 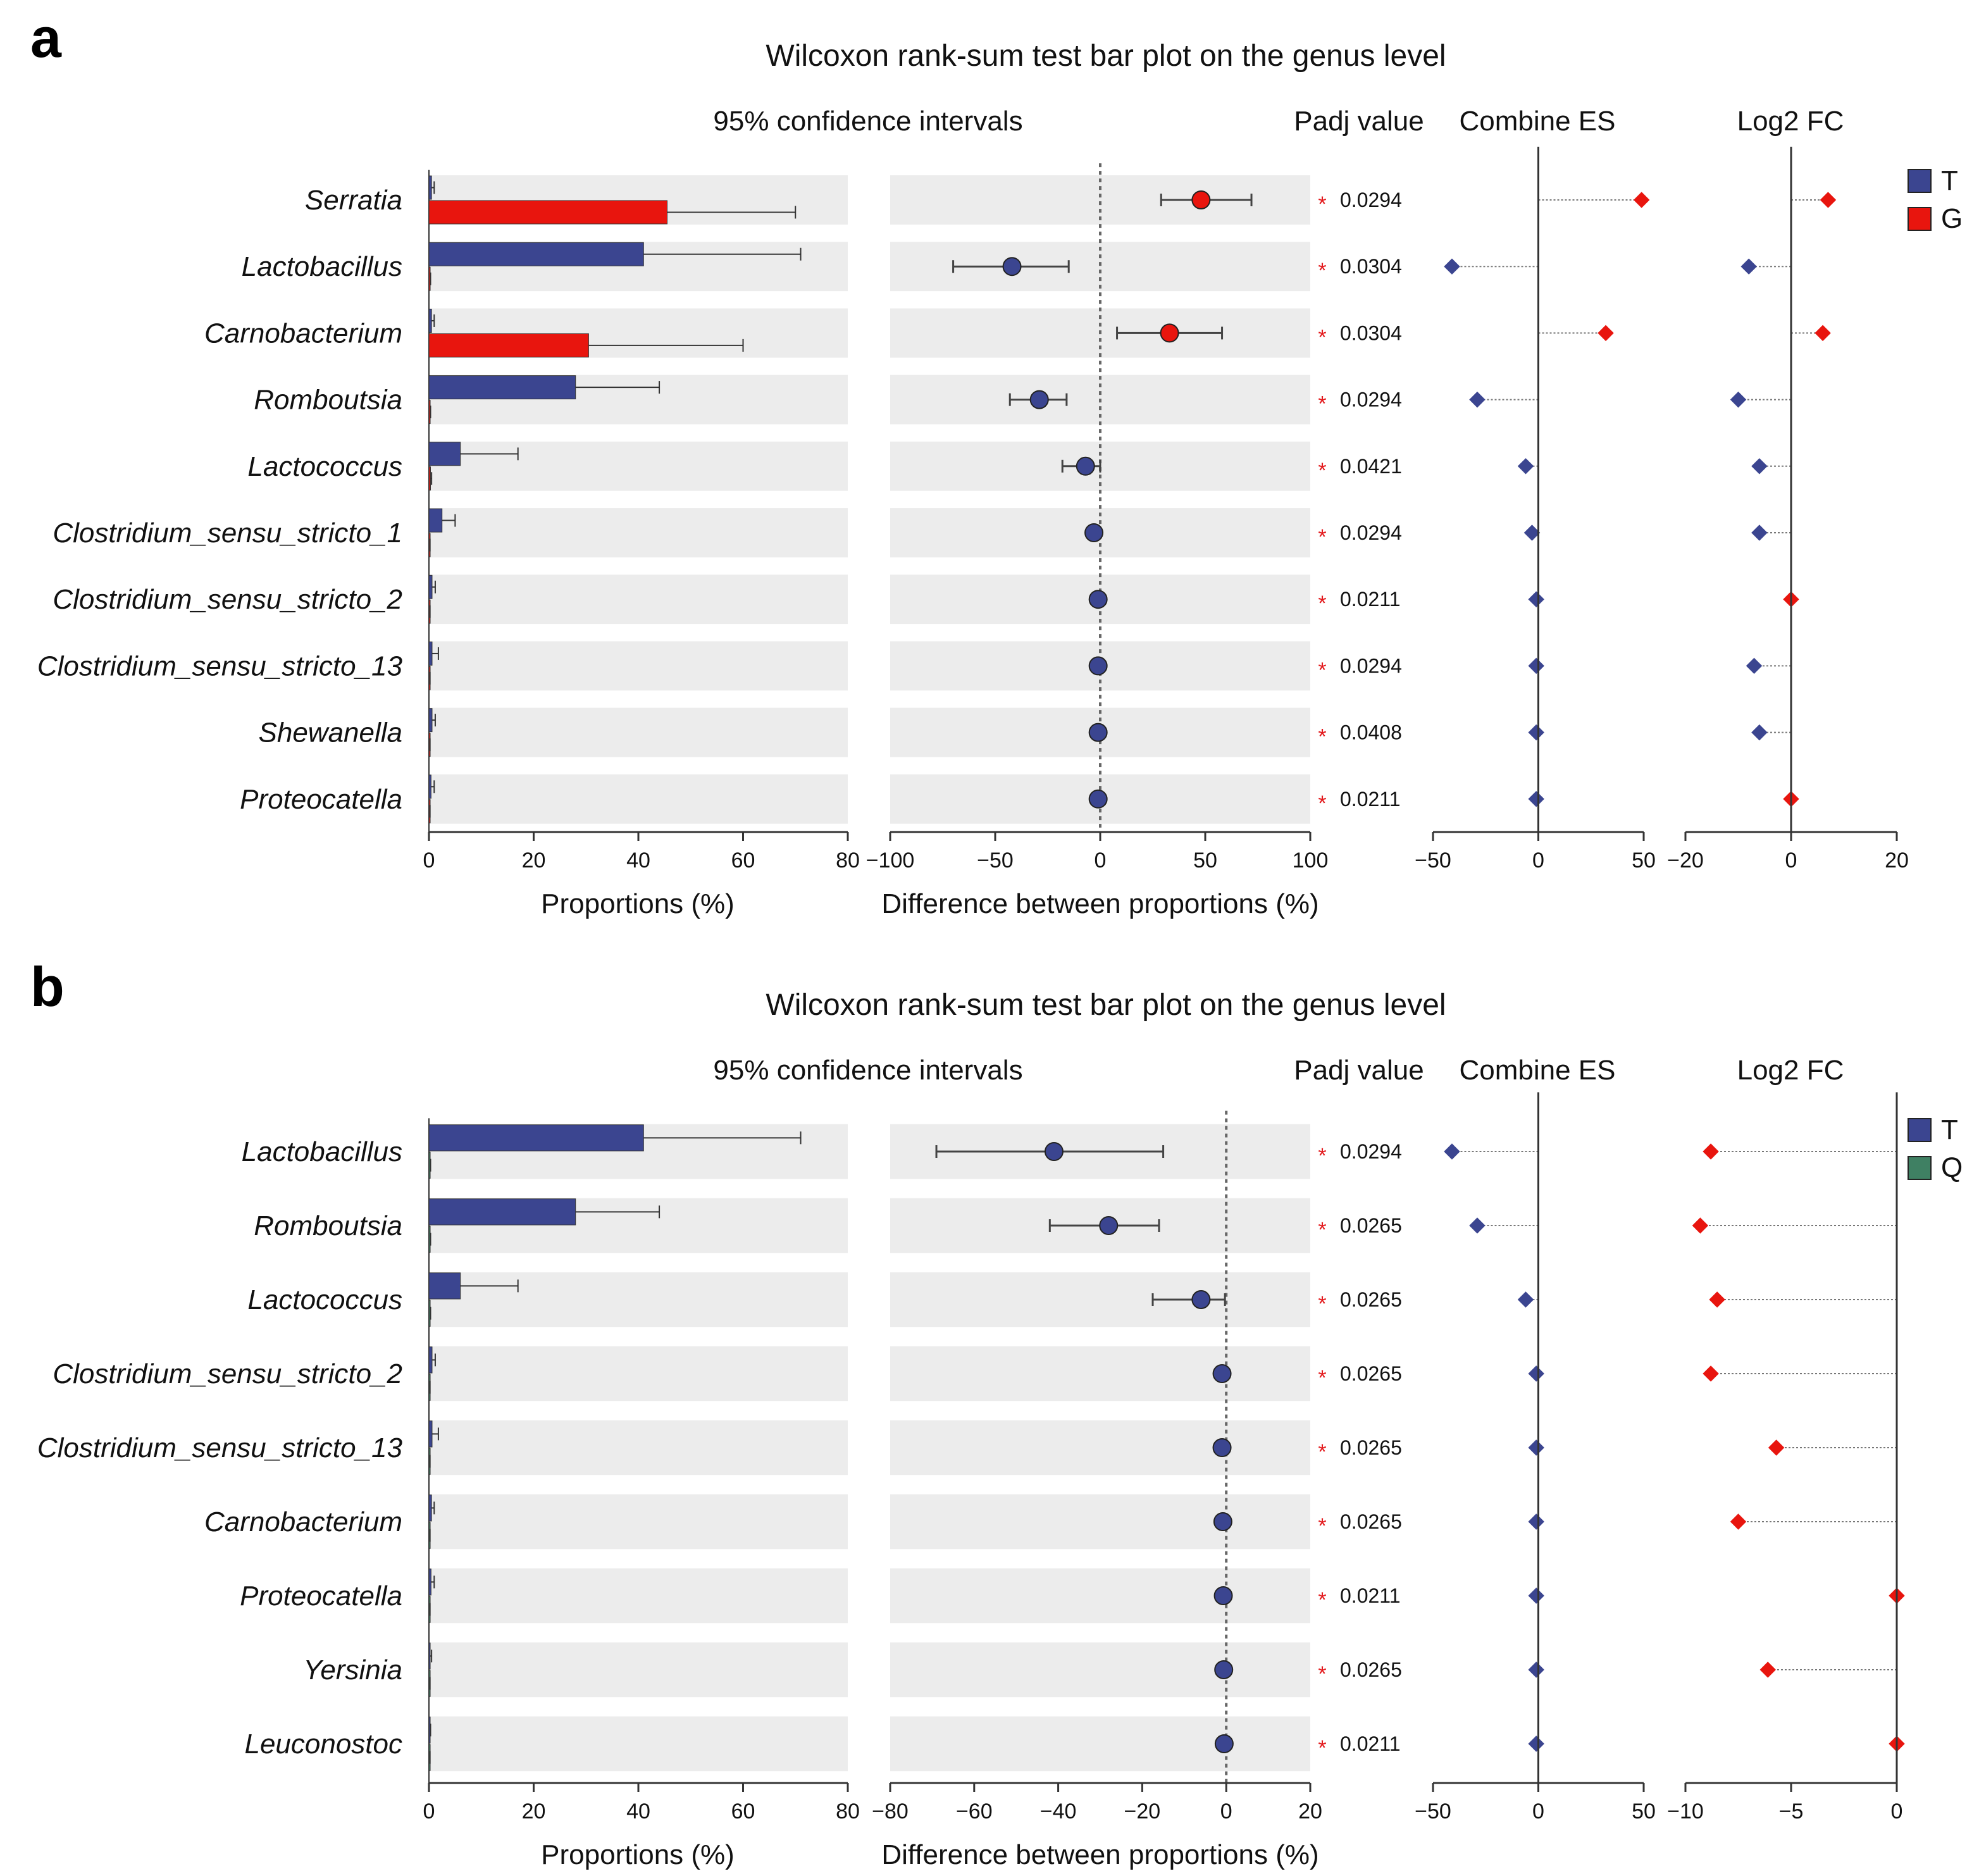 I want to click on log2fc-tick-label: 0, so click(x=1791, y=861).